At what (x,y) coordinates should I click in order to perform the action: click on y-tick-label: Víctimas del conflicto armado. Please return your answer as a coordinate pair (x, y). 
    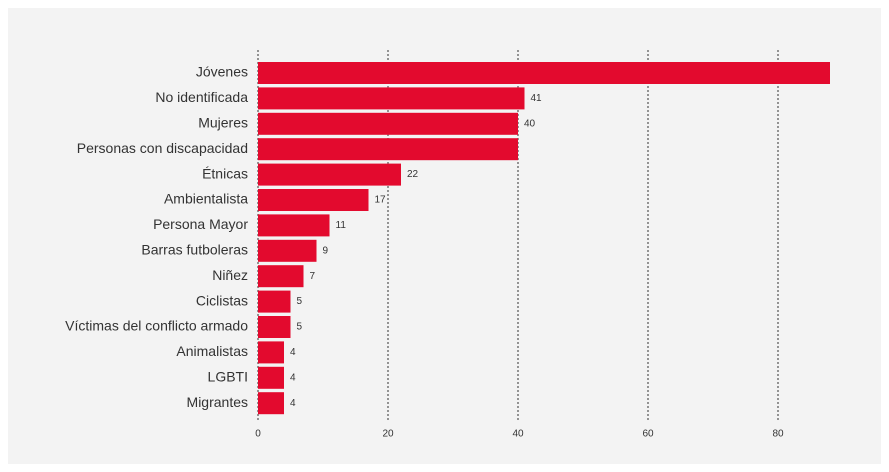
    Looking at the image, I should click on (156, 326).